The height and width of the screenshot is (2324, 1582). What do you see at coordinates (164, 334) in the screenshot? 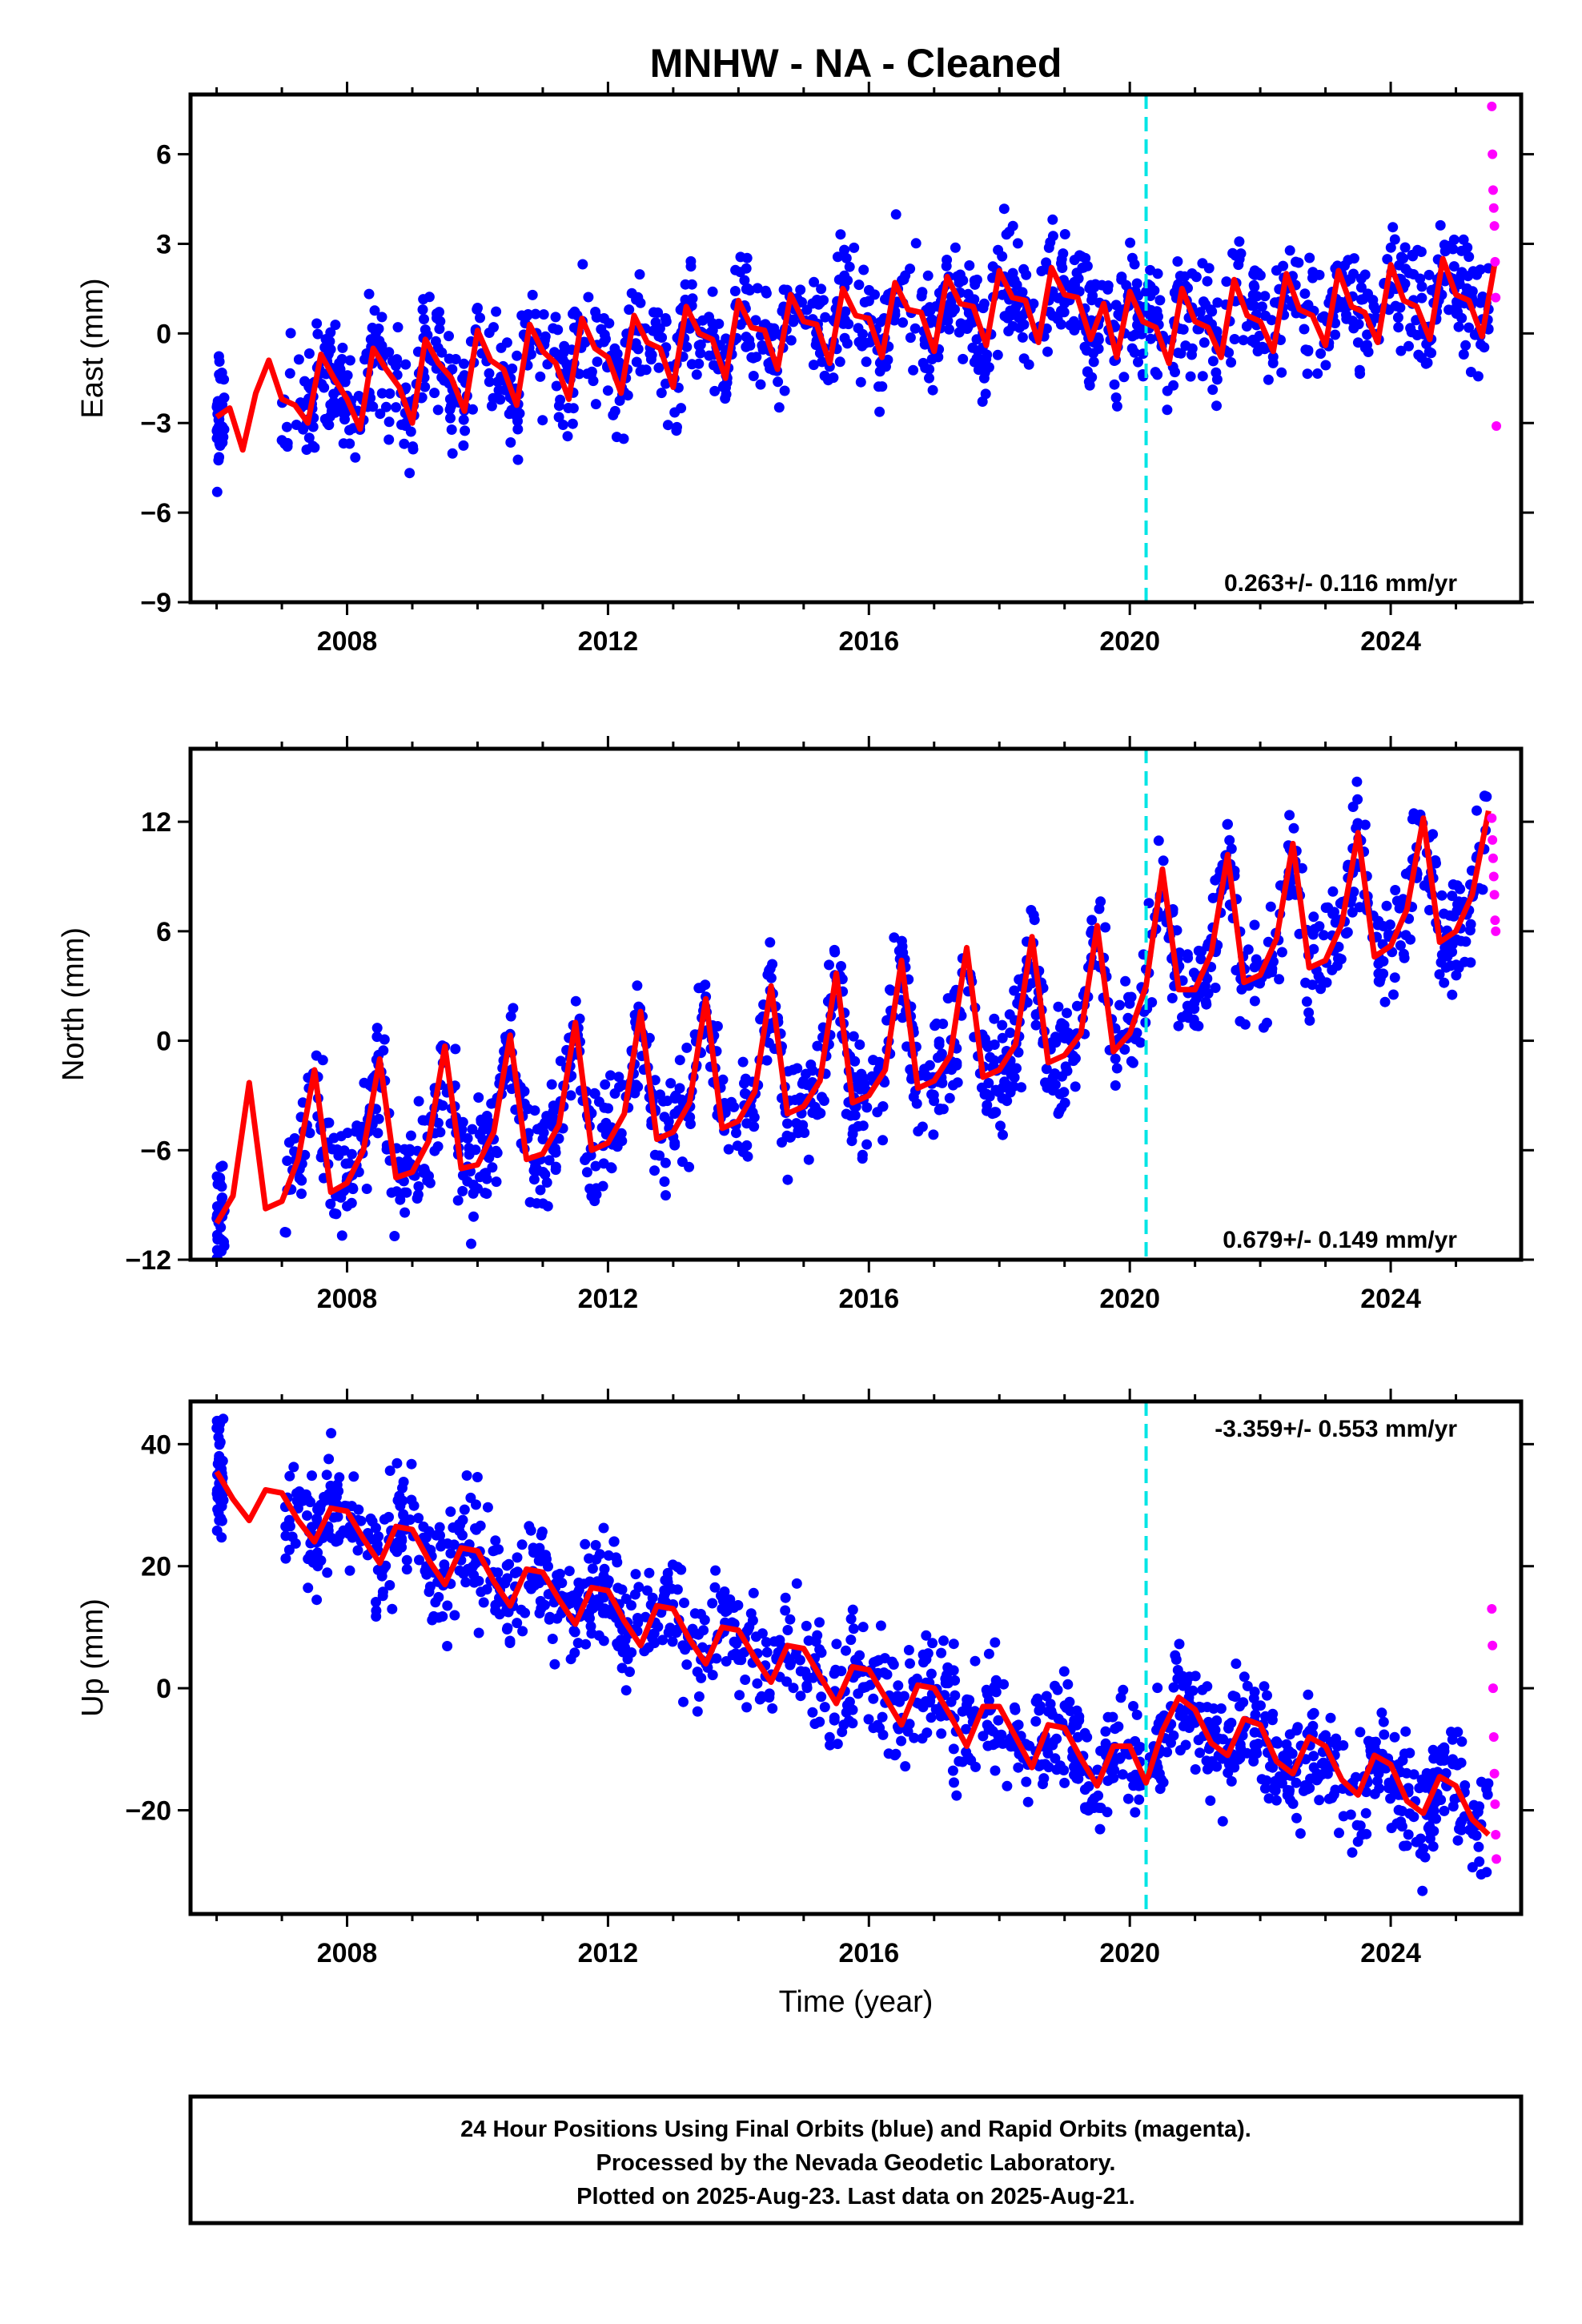
I see `y-tick-label: 0` at bounding box center [164, 334].